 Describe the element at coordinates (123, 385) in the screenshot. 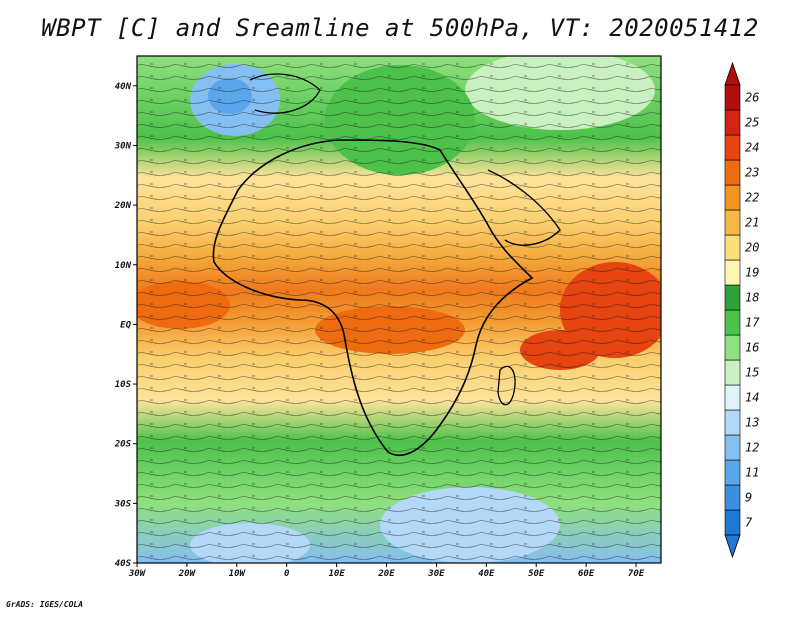

I see `y-tick-label: 10S` at that location.